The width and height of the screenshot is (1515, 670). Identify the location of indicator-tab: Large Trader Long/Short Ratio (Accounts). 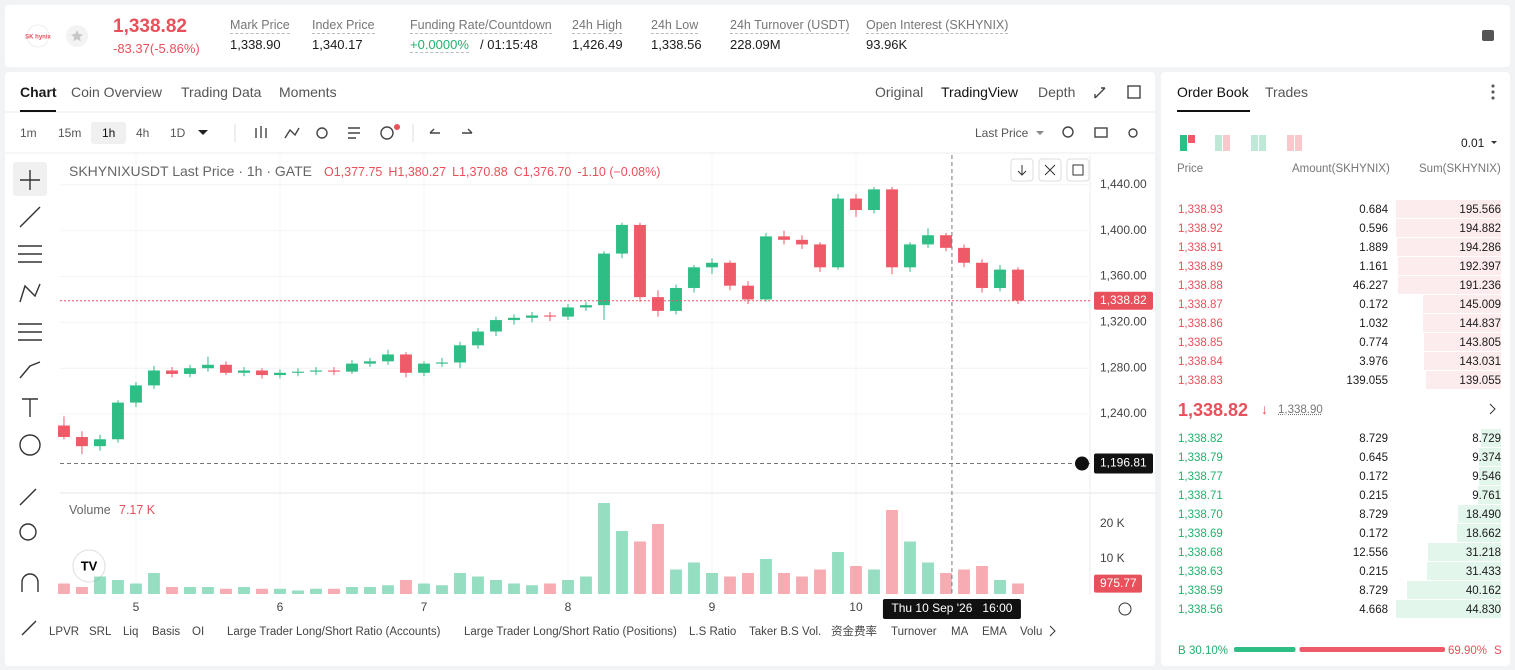
(334, 632).